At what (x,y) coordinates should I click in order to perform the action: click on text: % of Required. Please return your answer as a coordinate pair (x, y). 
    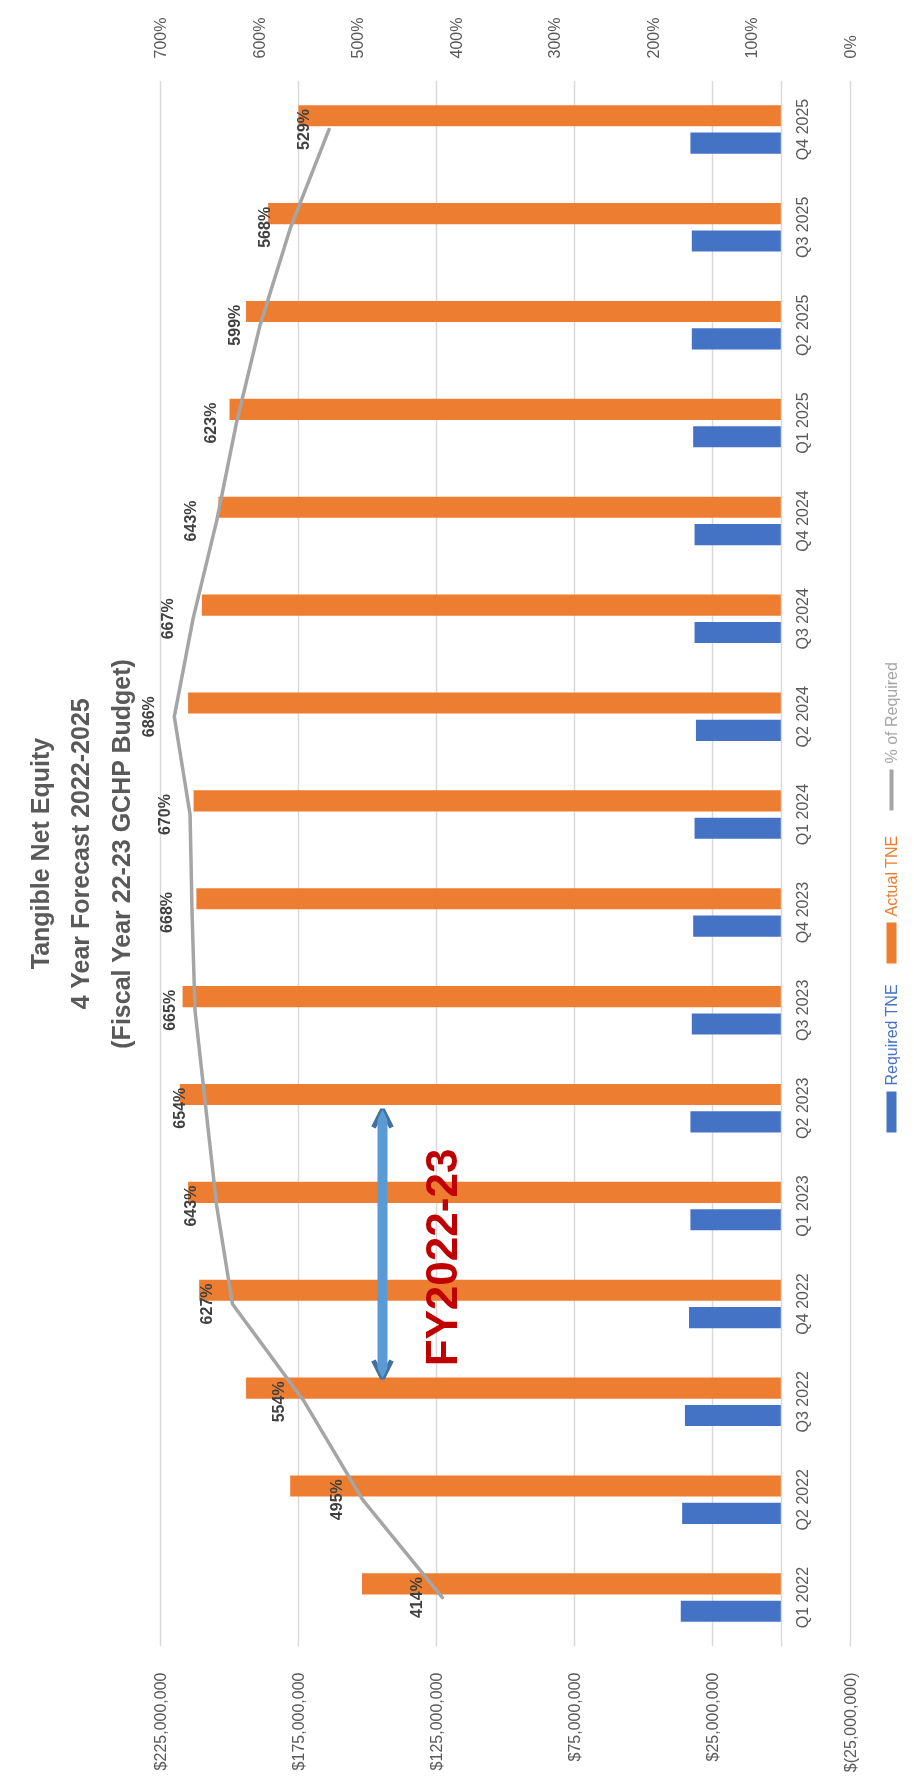
    Looking at the image, I should click on (891, 713).